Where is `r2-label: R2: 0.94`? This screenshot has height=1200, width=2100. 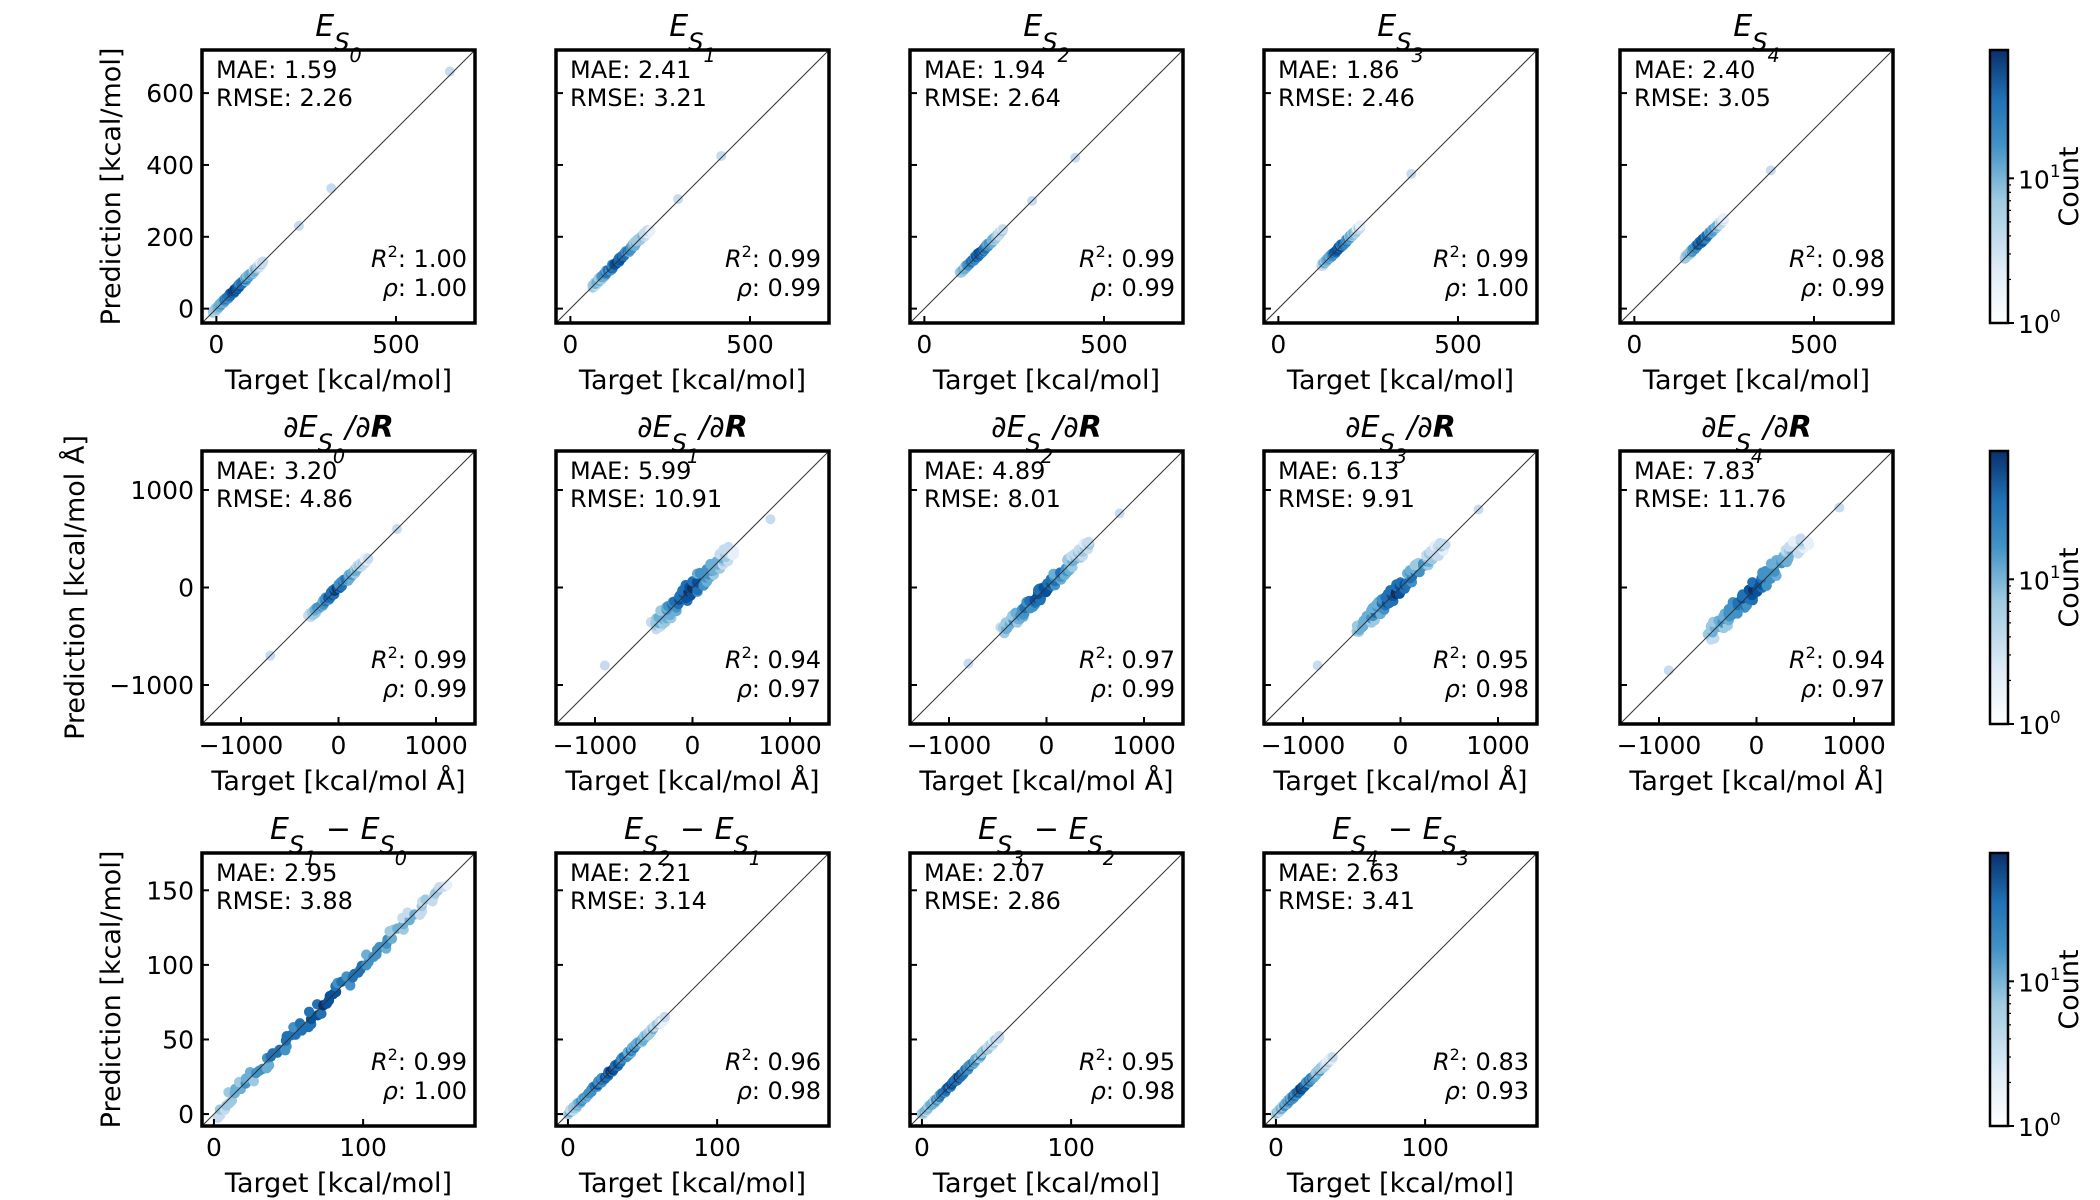 r2-label: R2: 0.94 is located at coordinates (1837, 658).